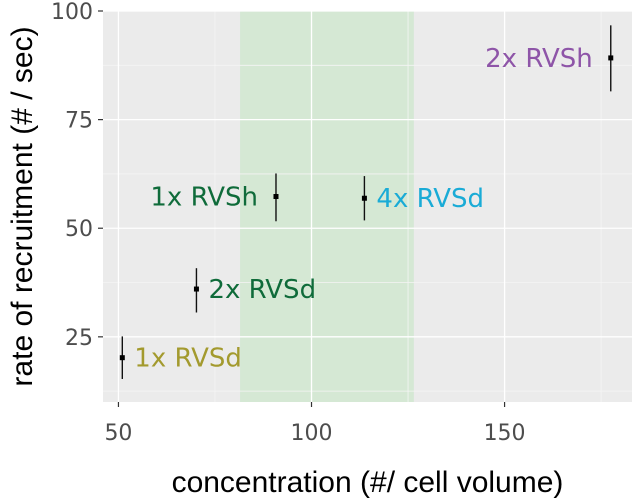 The image size is (639, 501). I want to click on x-tick-label: 150, so click(505, 433).